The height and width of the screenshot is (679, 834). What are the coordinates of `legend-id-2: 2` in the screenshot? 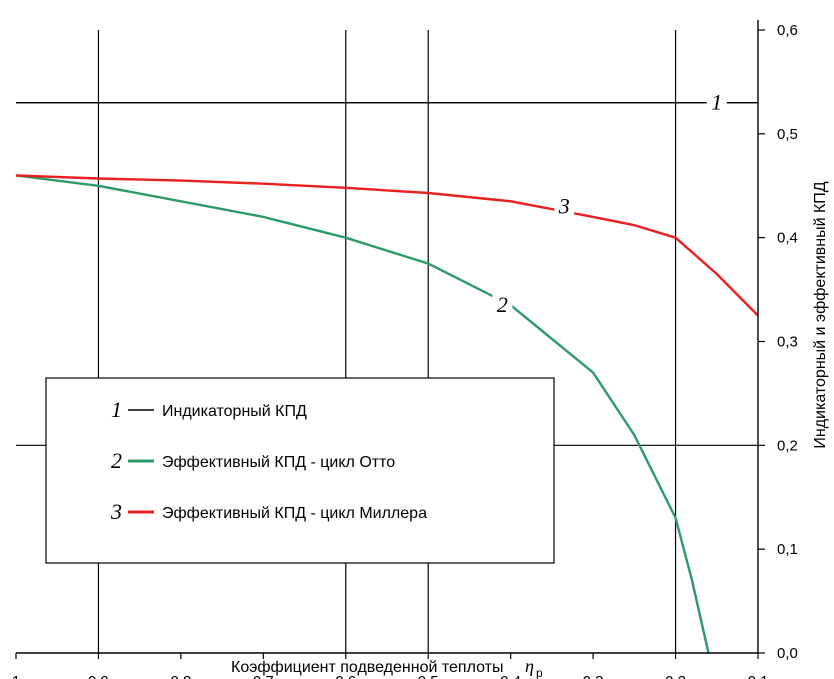 It's located at (116, 460).